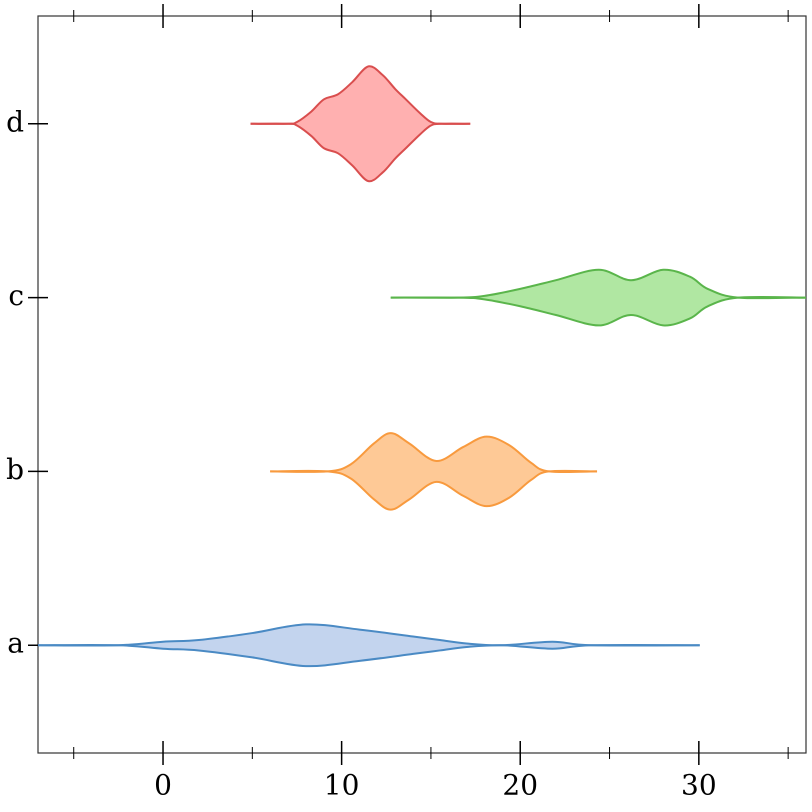 The height and width of the screenshot is (812, 812). What do you see at coordinates (15, 121) in the screenshot?
I see `y-tick-label: d` at bounding box center [15, 121].